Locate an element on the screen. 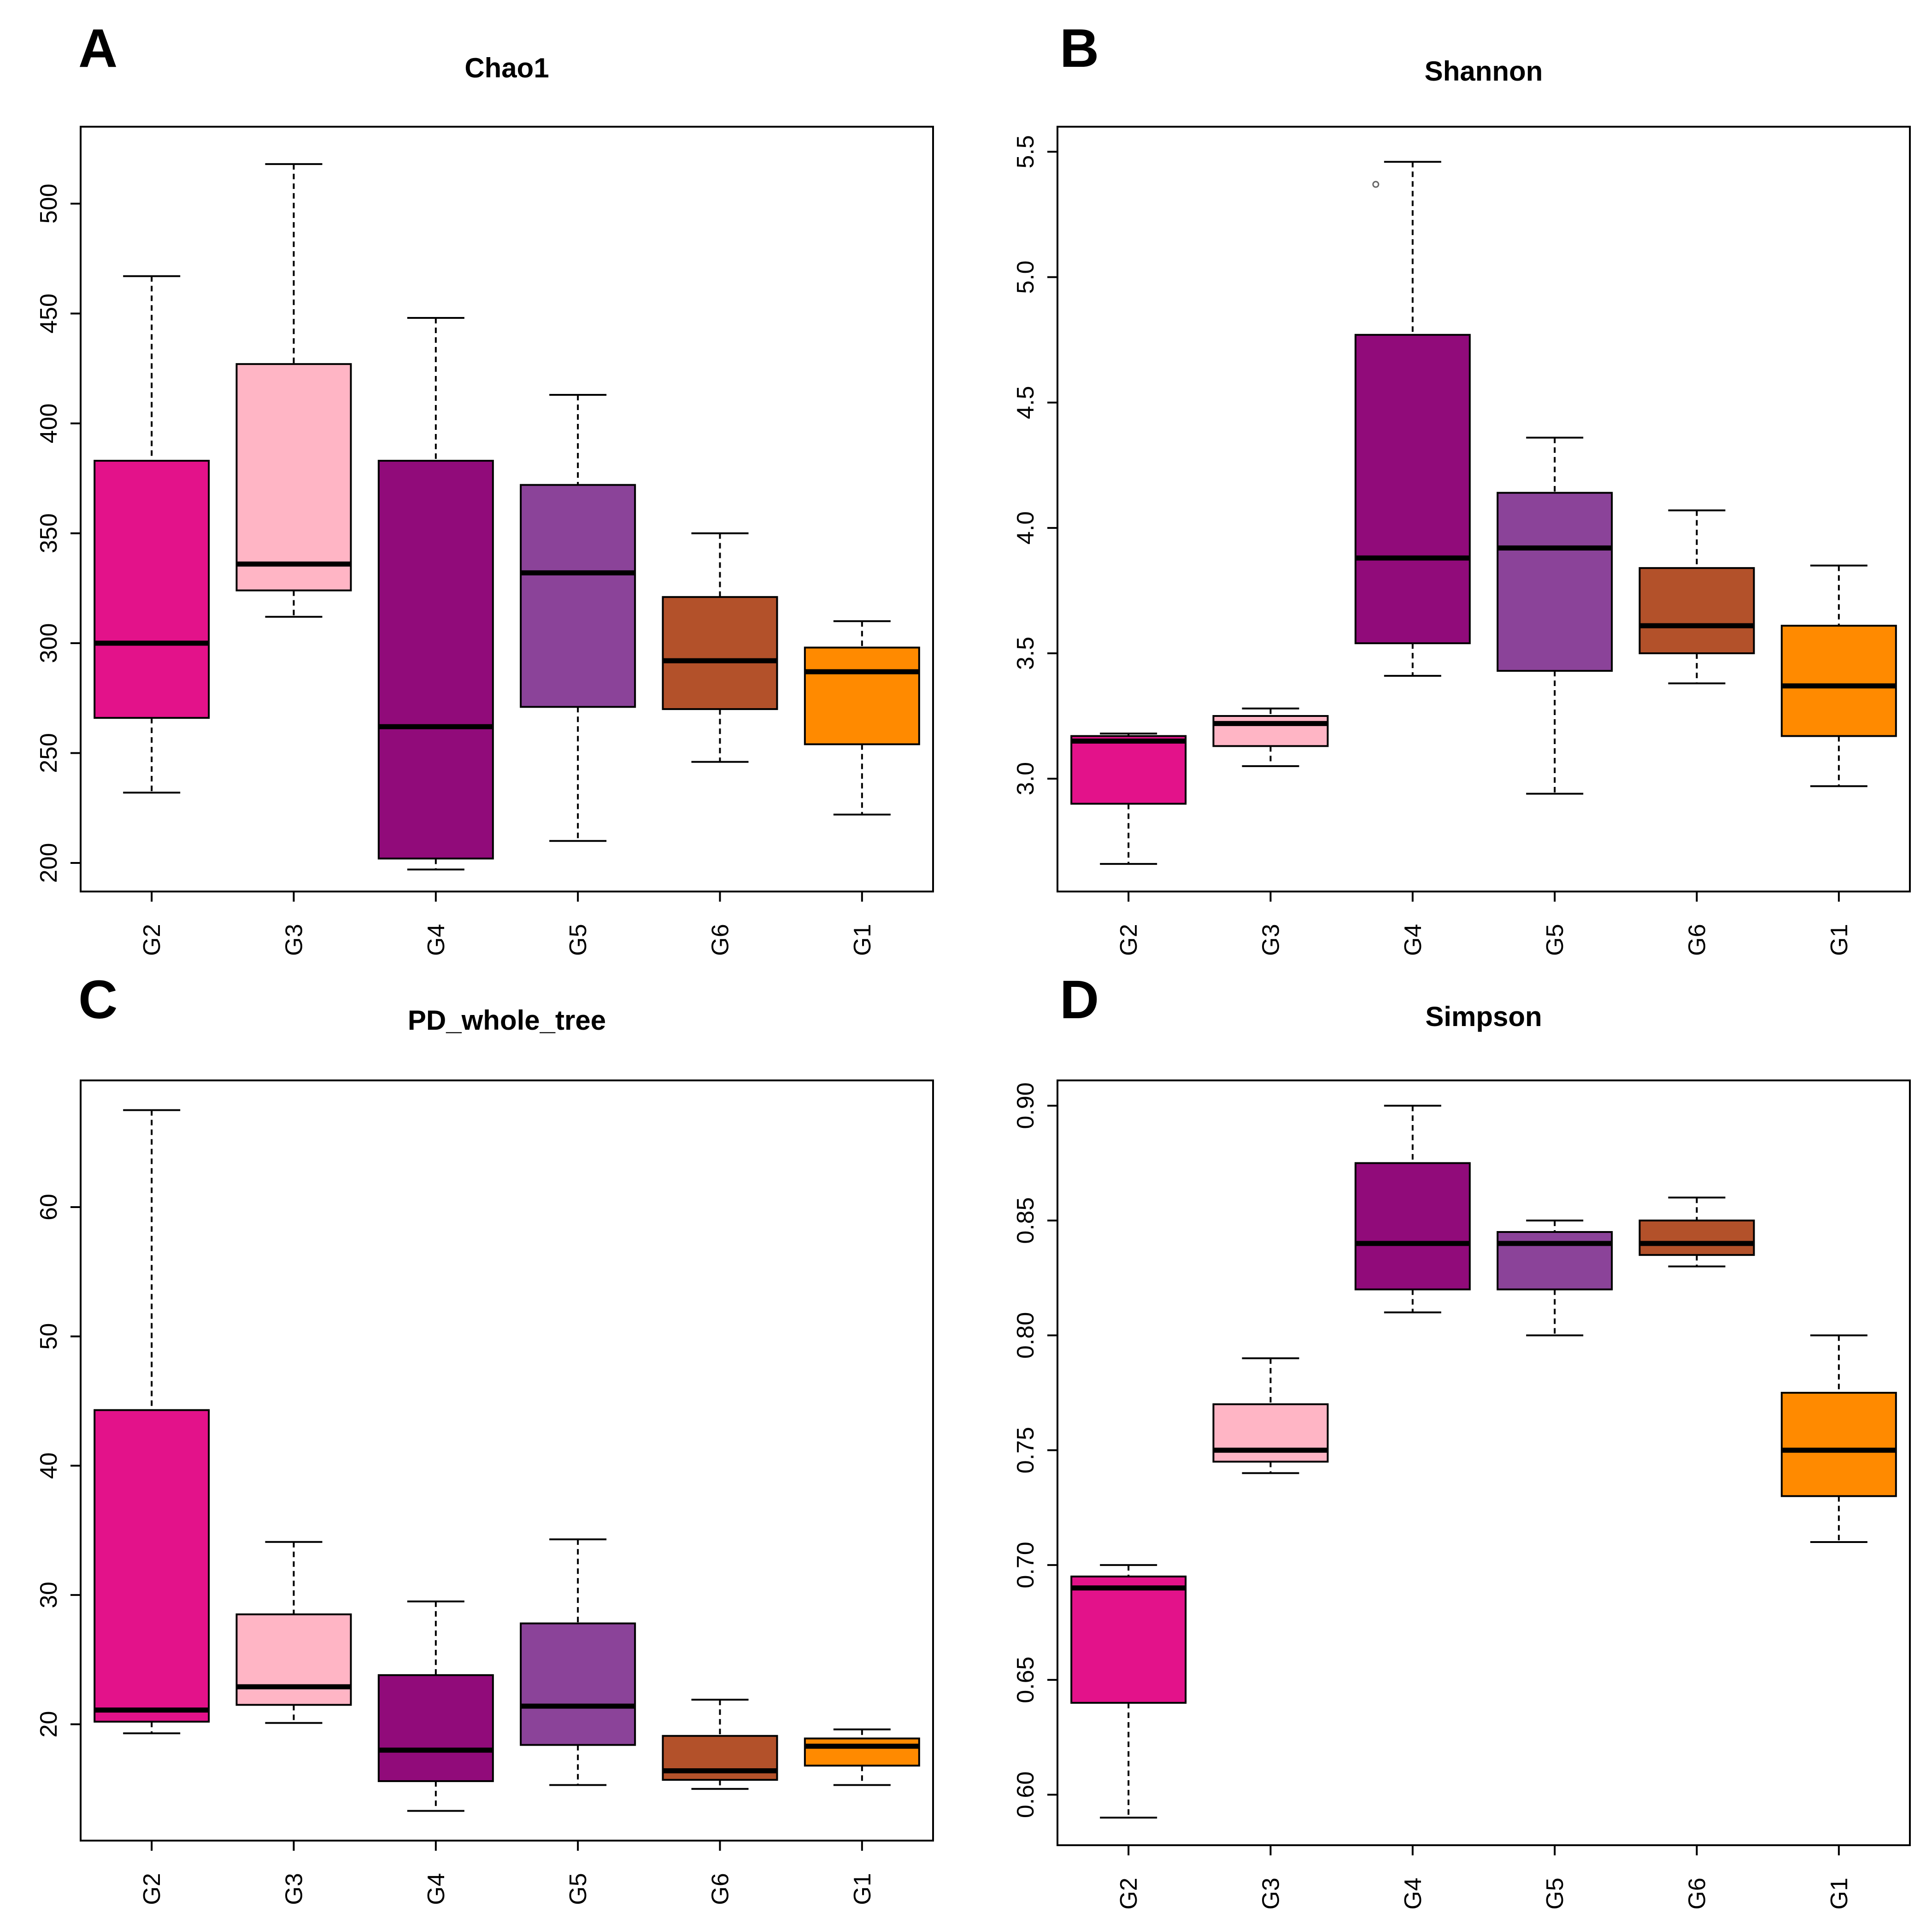 The image size is (1932, 1924). y-tick-label: 60 is located at coordinates (48, 1207).